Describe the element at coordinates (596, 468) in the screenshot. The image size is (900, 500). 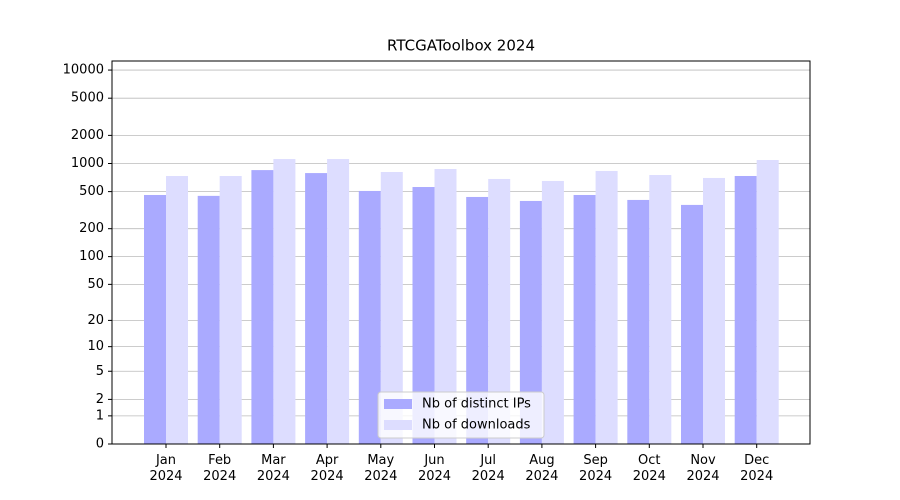
I see `x-tick-label: Sep 2024` at that location.